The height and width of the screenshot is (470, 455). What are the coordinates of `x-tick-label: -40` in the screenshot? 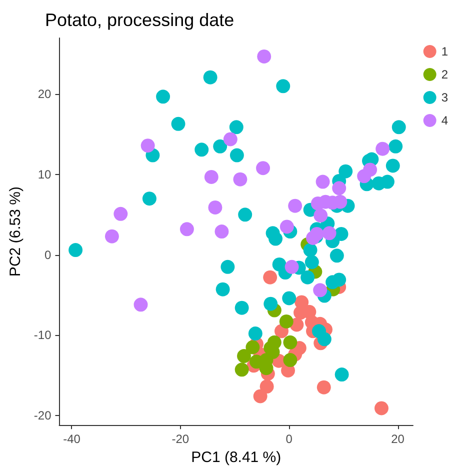 It's located at (72, 439).